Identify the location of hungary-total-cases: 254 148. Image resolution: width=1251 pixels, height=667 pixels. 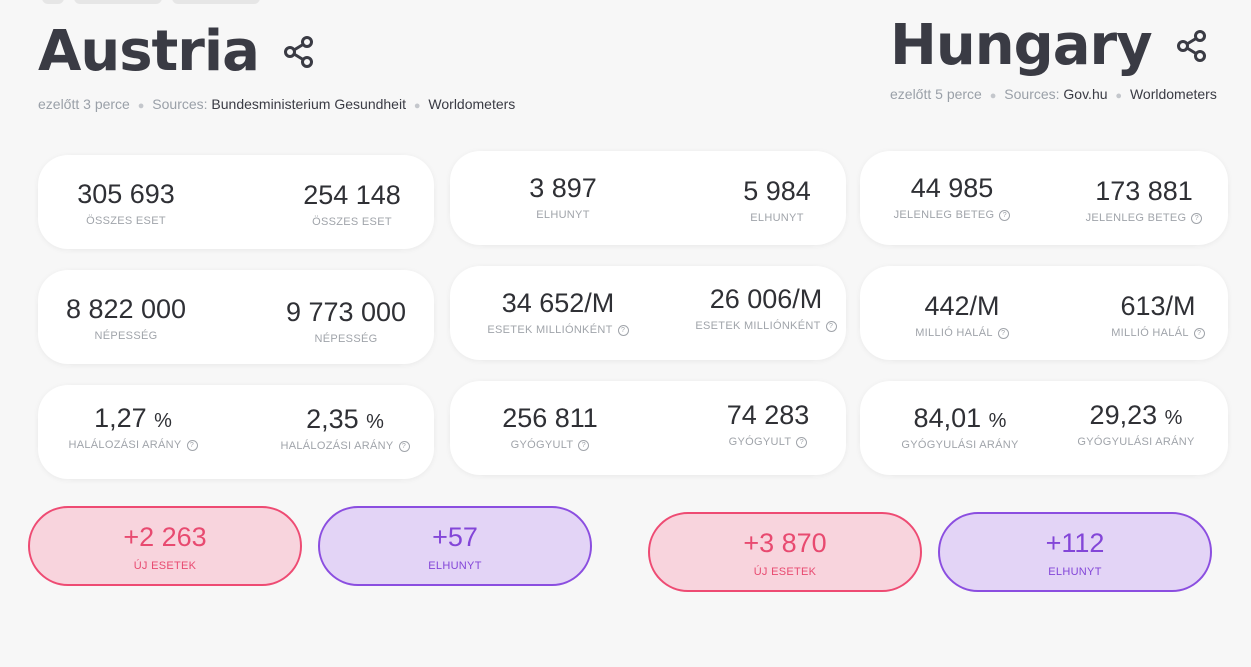
(352, 195).